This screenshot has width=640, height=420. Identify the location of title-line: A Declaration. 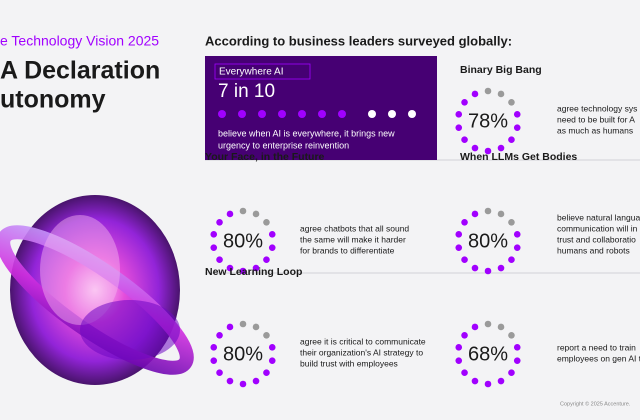
(80, 71).